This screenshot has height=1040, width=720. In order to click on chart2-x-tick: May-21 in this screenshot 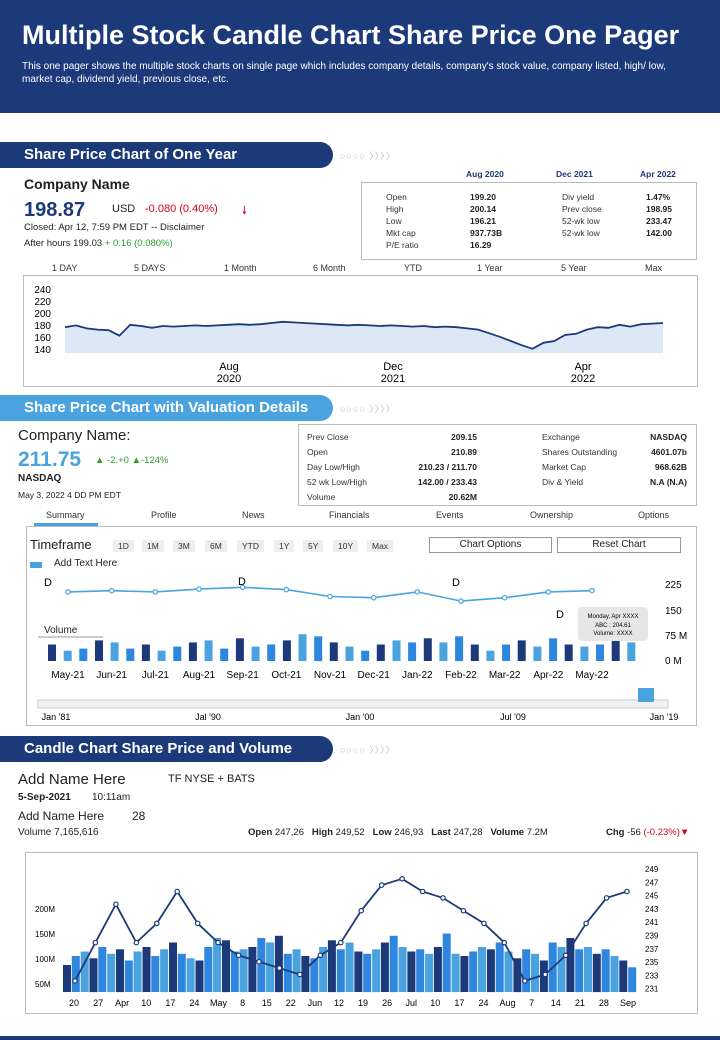, I will do `click(68, 675)`.